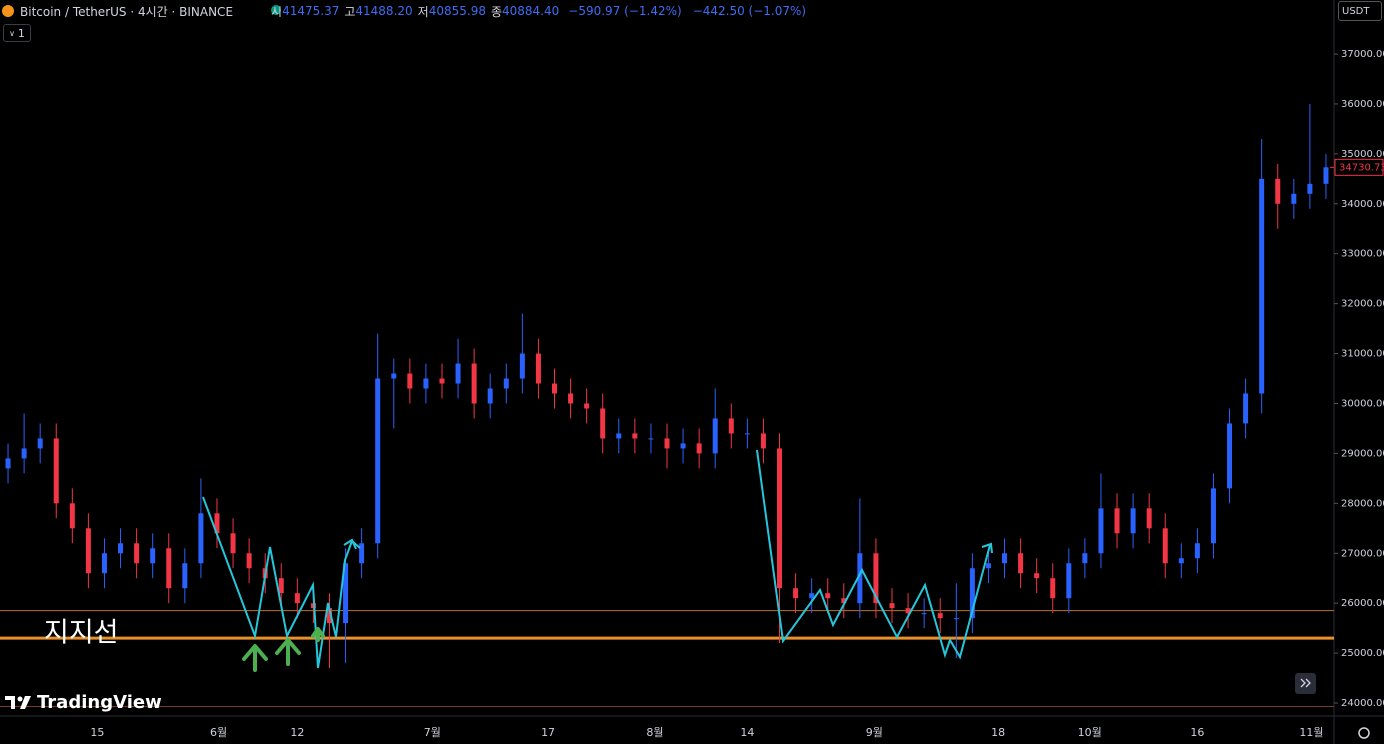  I want to click on y-tick-label: 33000.00, so click(1362, 254).